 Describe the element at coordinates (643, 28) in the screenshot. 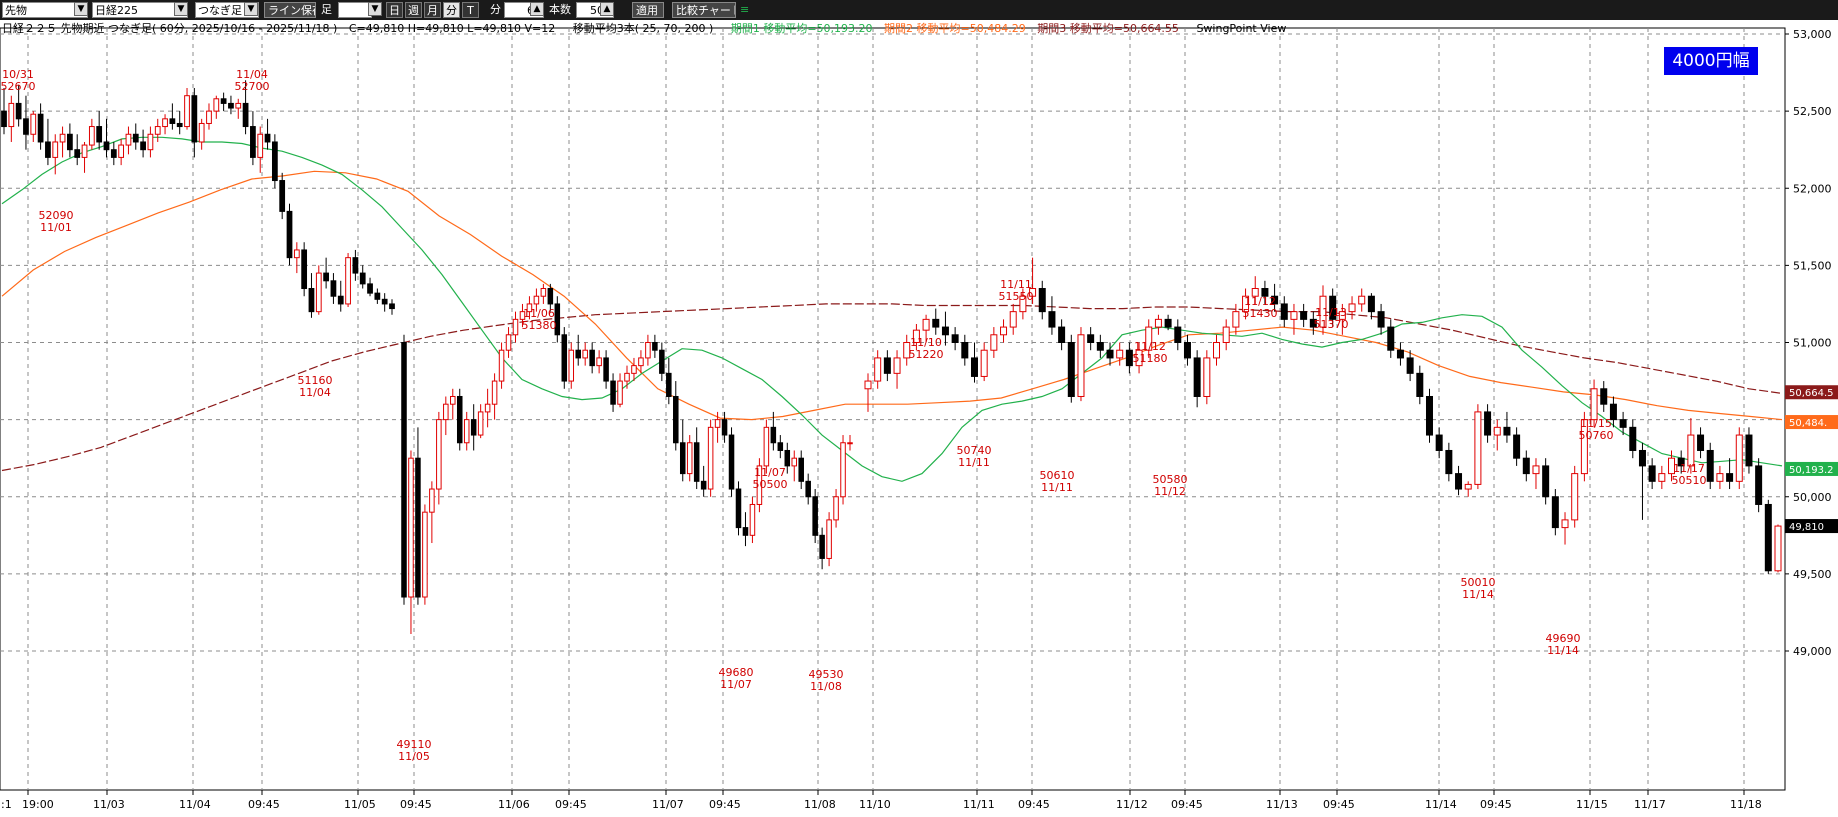

I see `ma-settings: 移動平均3本( 25, 70, 200 )` at that location.